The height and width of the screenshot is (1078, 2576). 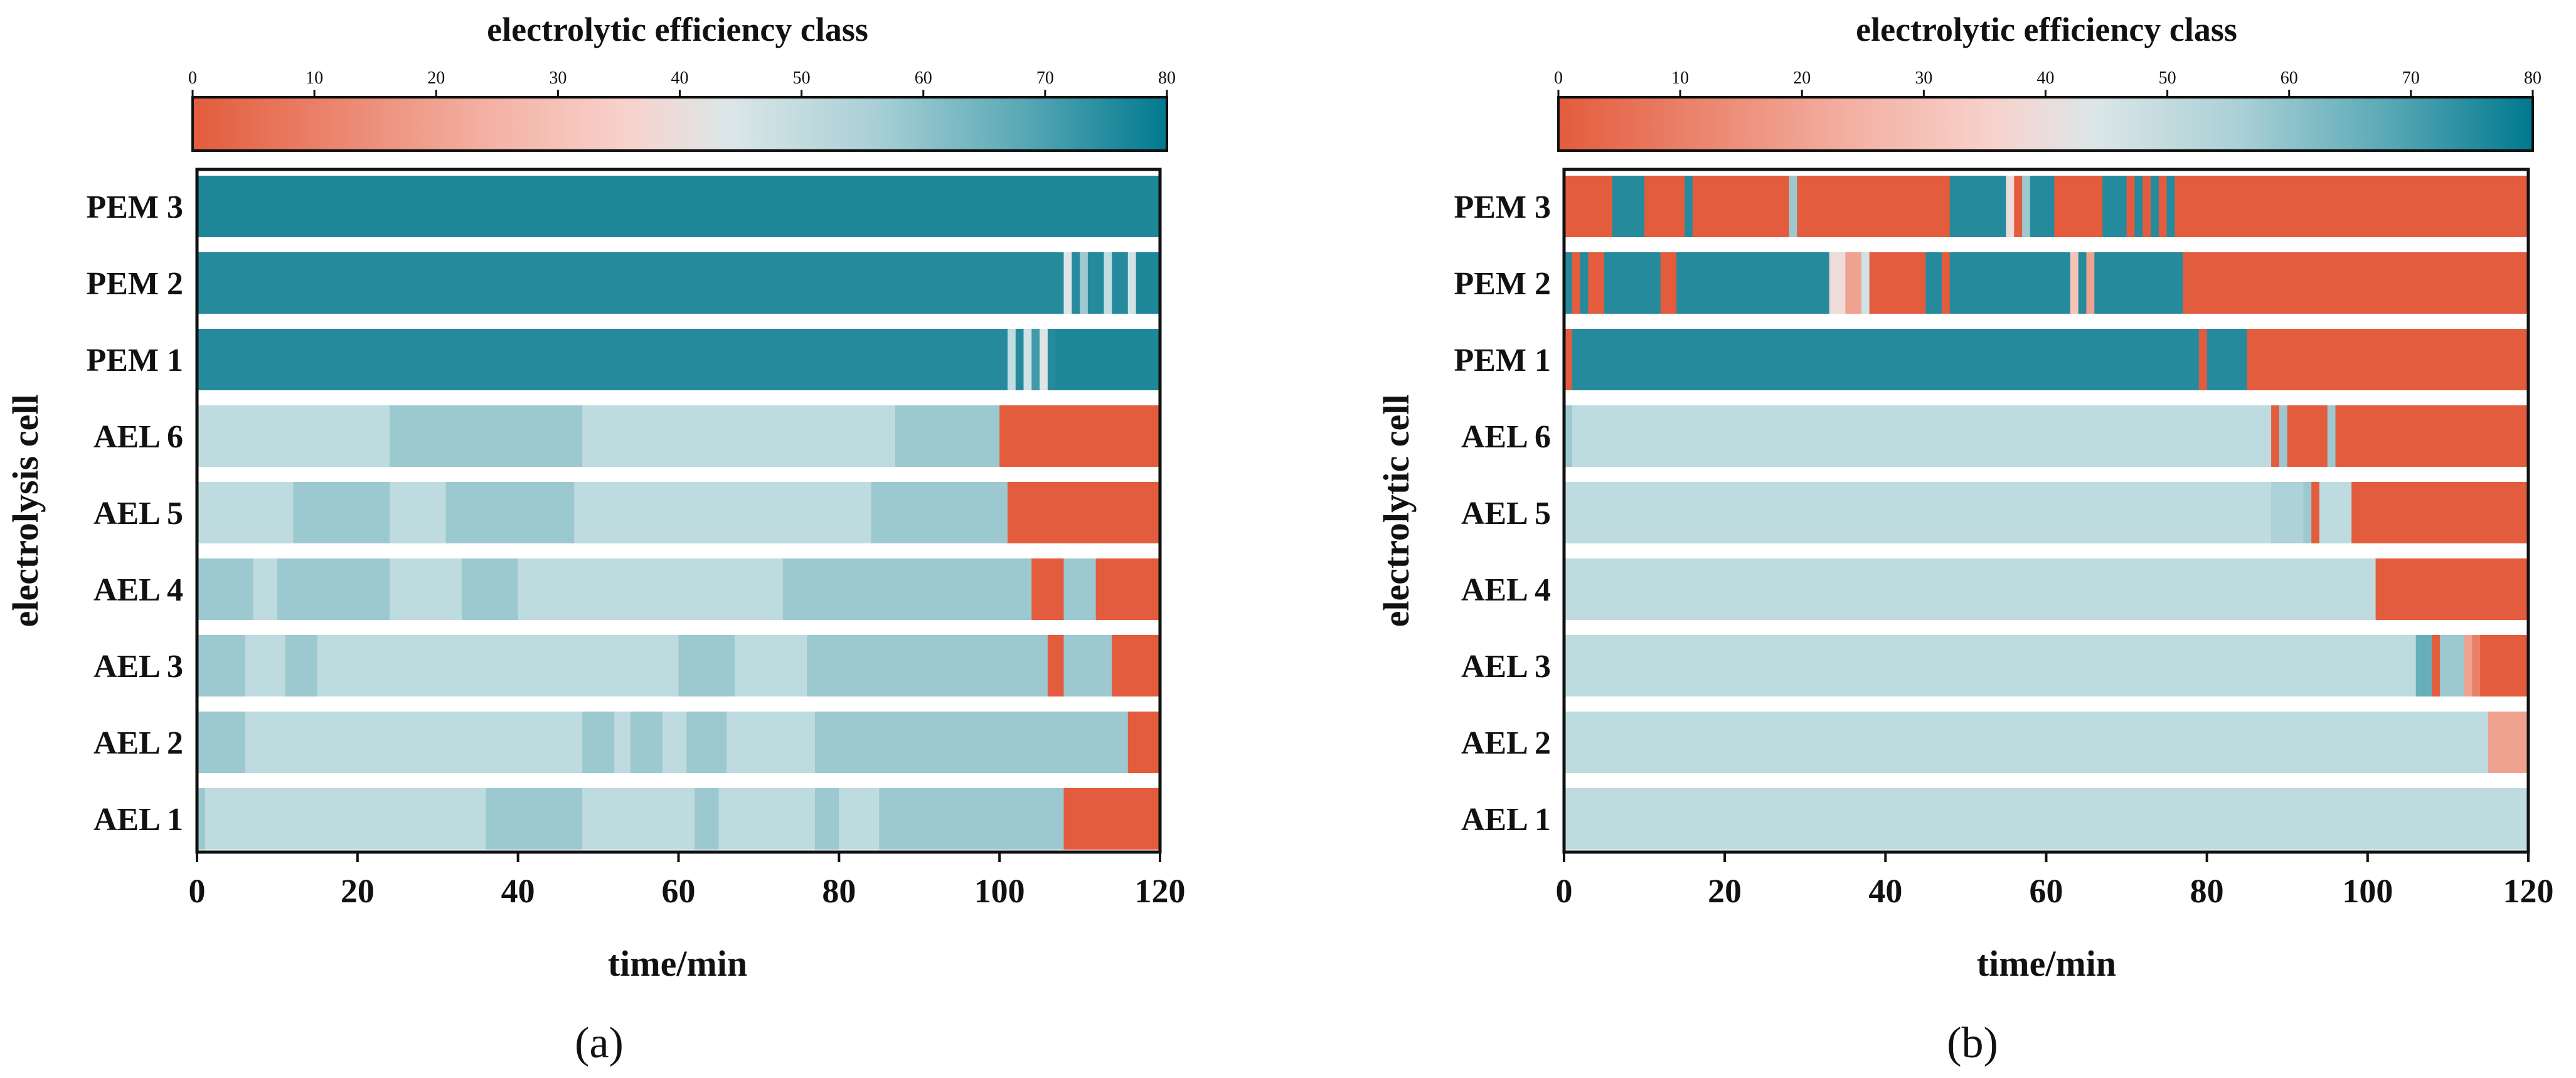 I want to click on row-label: PEM 2, so click(x=1503, y=284).